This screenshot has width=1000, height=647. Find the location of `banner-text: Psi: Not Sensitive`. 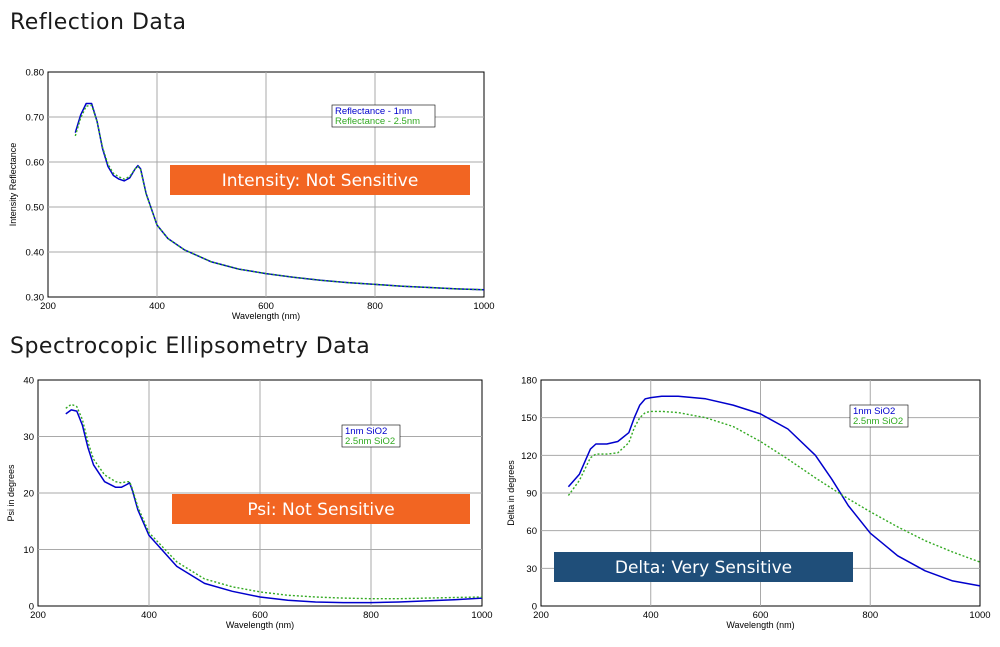

banner-text: Psi: Not Sensitive is located at coordinates (320, 510).